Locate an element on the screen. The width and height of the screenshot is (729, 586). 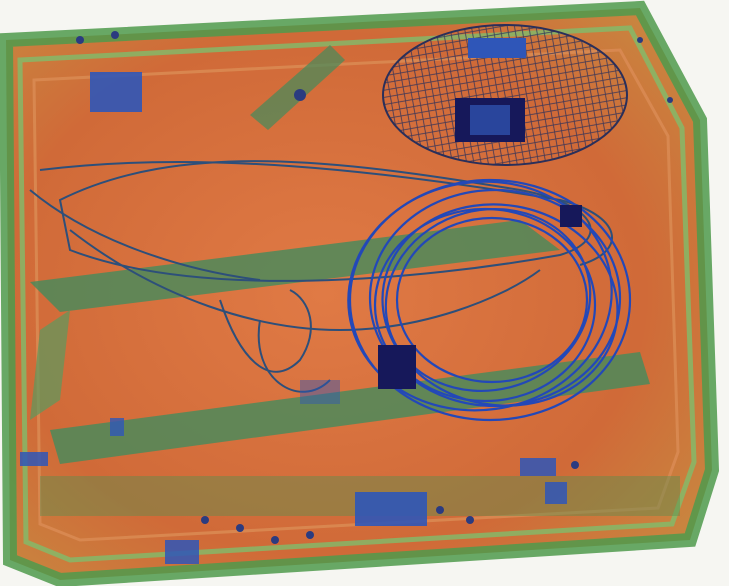
mesh-speaker-cone is located at coordinates (505, 95).